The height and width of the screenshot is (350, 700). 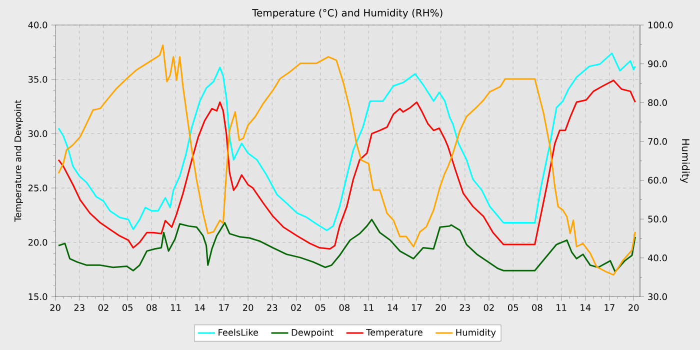 I want to click on legend-label: Dewpoint, so click(x=313, y=333).